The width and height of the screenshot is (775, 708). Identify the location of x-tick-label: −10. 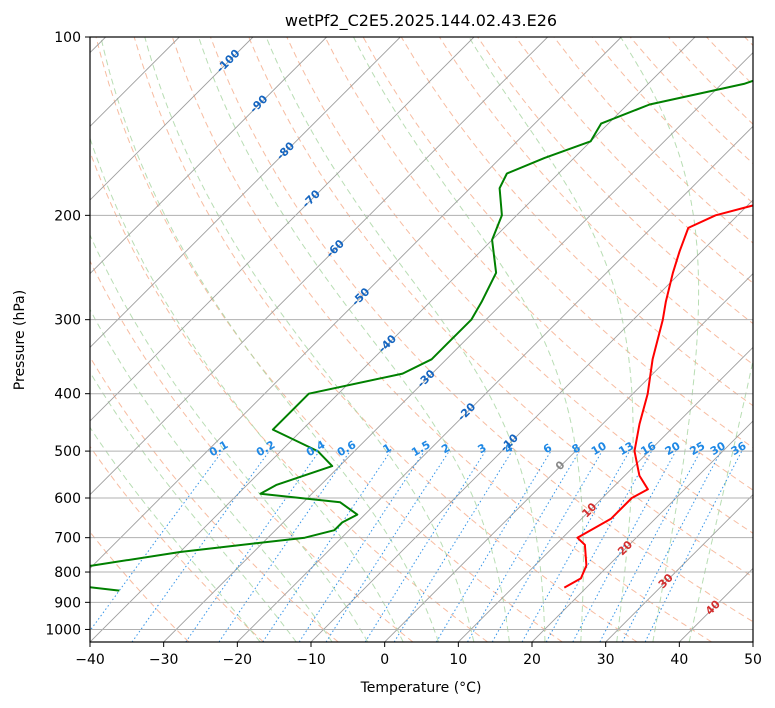
(311, 660).